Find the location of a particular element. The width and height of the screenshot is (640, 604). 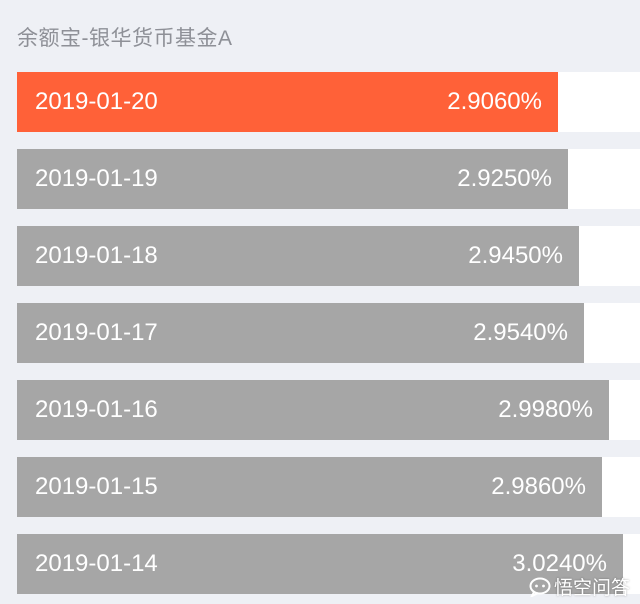

date-label: 2019-01-16 is located at coordinates (96, 409).